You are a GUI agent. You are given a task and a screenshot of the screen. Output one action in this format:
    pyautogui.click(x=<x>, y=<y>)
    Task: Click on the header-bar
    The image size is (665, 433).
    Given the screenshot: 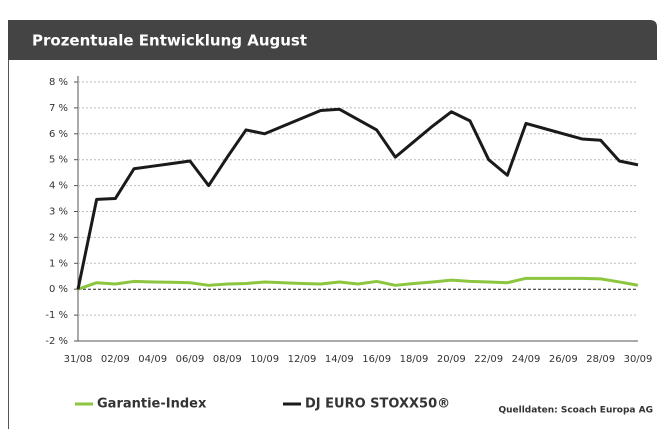 What is the action you would take?
    pyautogui.click(x=332, y=40)
    